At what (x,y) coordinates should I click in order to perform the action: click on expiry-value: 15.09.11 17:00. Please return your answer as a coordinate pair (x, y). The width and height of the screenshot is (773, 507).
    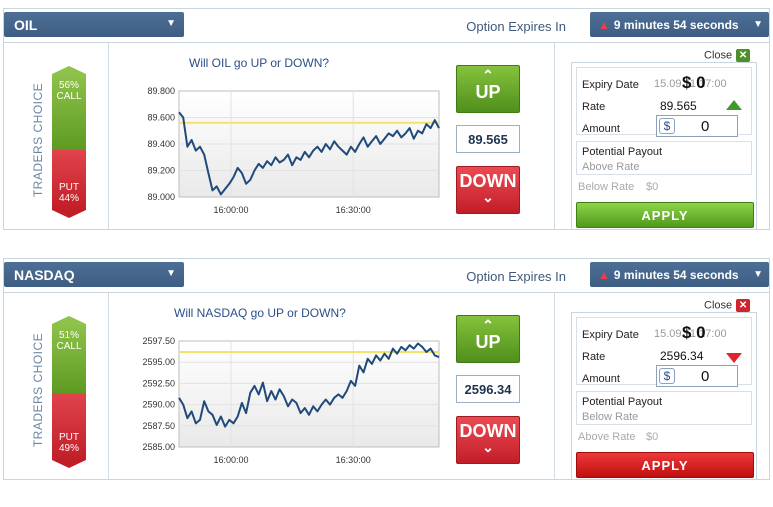
    Looking at the image, I should click on (690, 334).